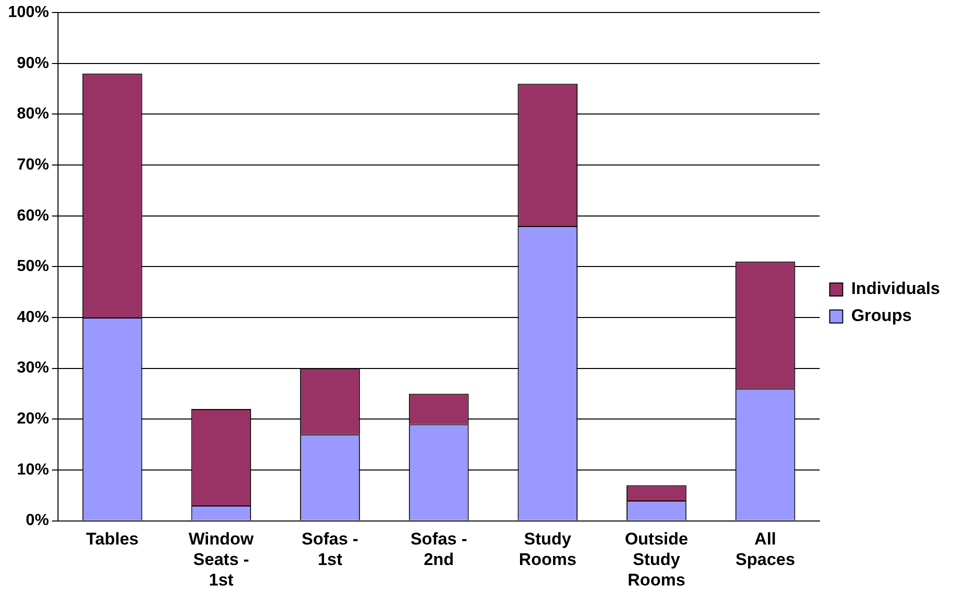 The height and width of the screenshot is (599, 955). Describe the element at coordinates (439, 550) in the screenshot. I see `x-tick-label: Sofas - 2nd` at that location.